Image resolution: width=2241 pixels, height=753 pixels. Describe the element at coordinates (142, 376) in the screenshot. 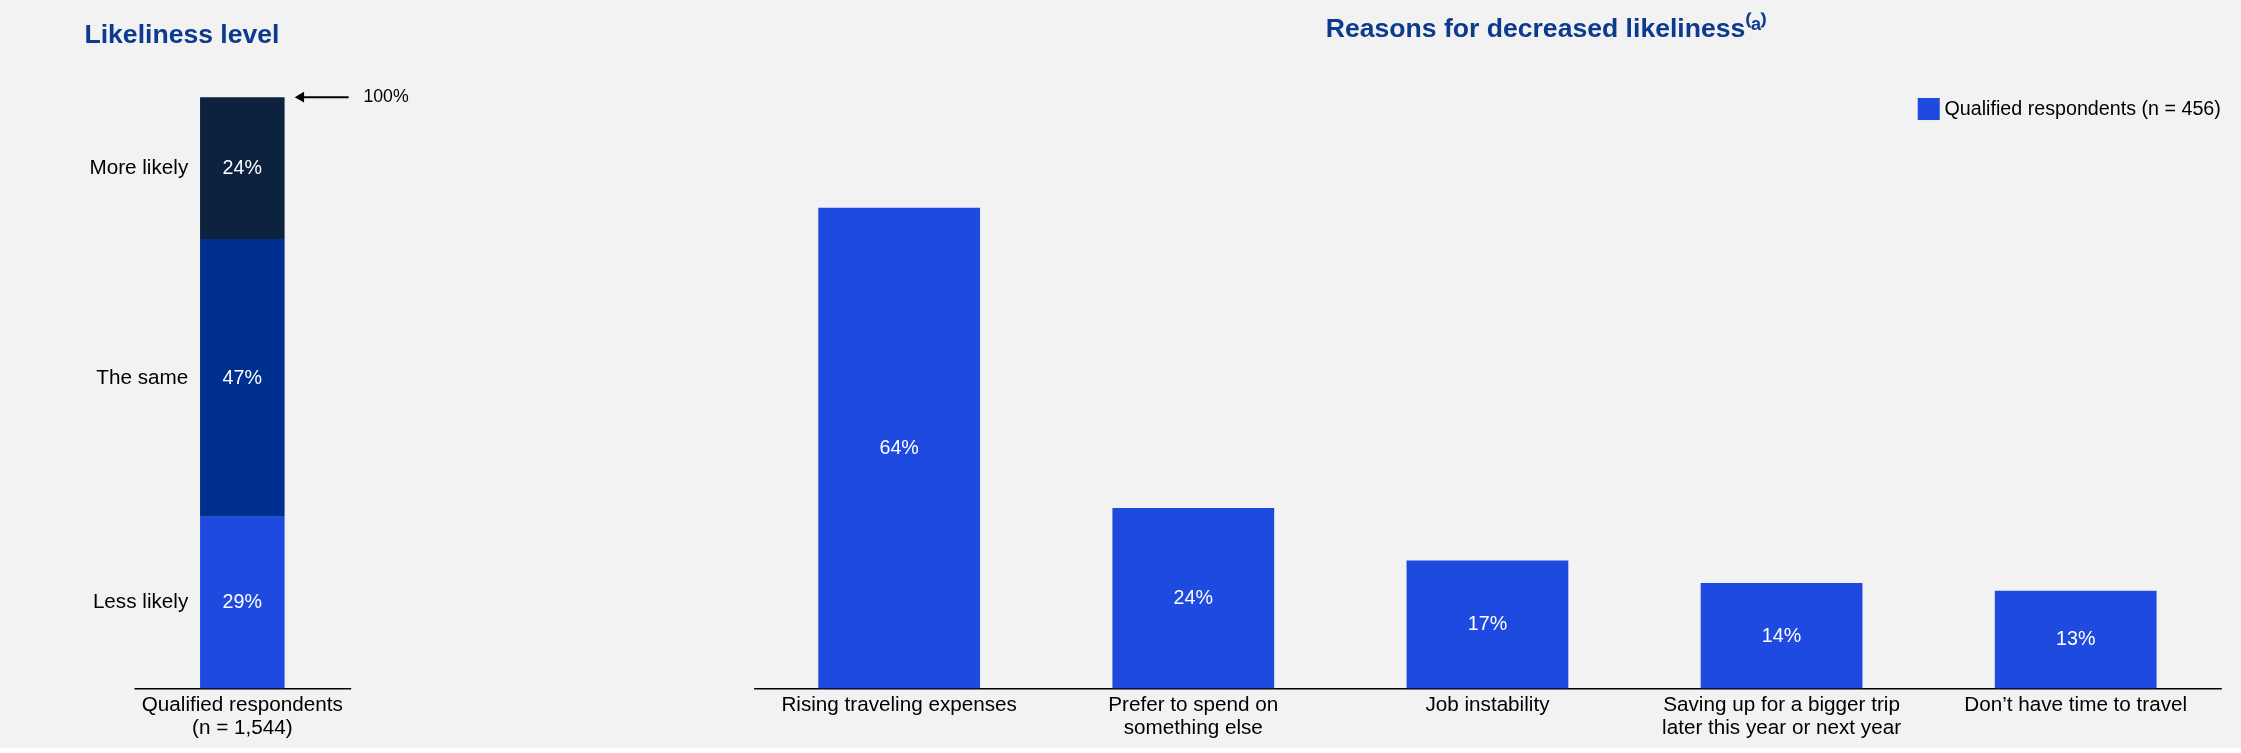

I see `series-label: The same` at that location.